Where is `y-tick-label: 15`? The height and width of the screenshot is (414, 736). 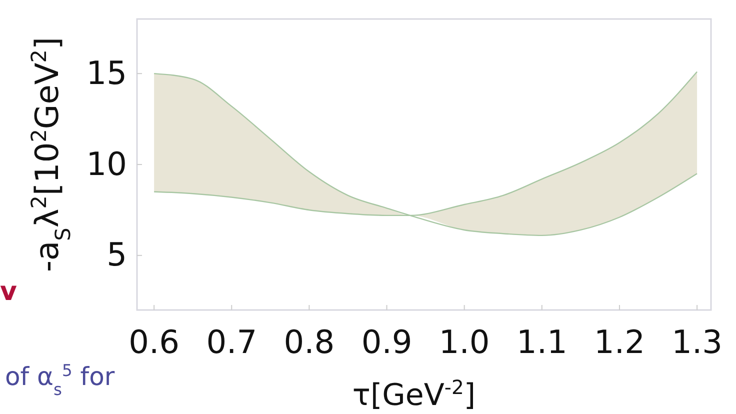
y-tick-label: 15 is located at coordinates (106, 73).